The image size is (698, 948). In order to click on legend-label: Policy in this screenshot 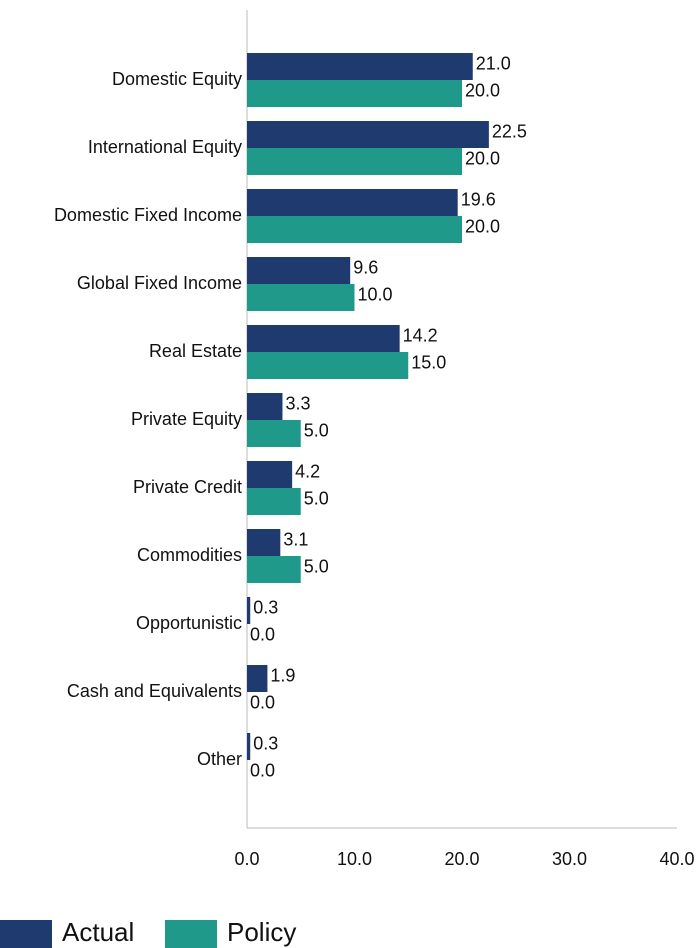, I will do `click(261, 932)`.